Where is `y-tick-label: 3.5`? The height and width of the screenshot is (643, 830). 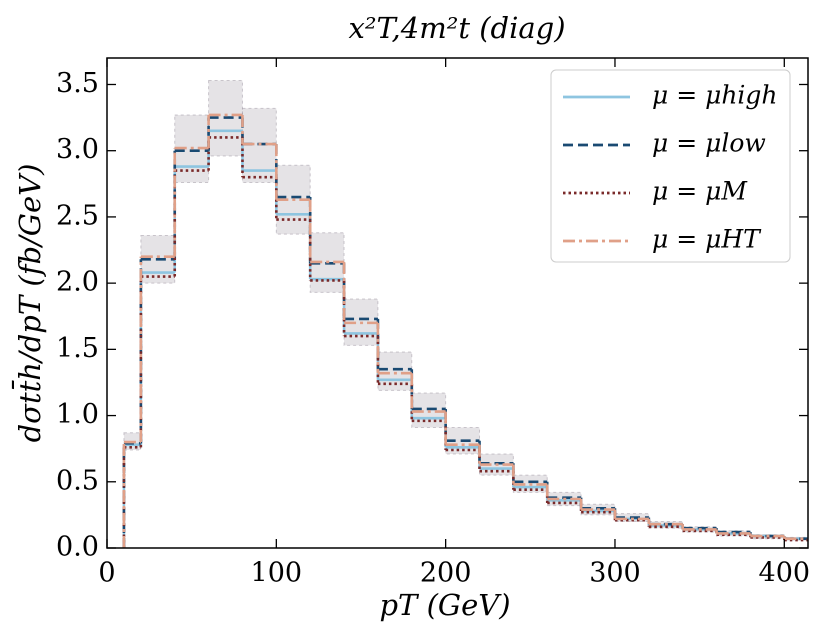 y-tick-label: 3.5 is located at coordinates (77, 83).